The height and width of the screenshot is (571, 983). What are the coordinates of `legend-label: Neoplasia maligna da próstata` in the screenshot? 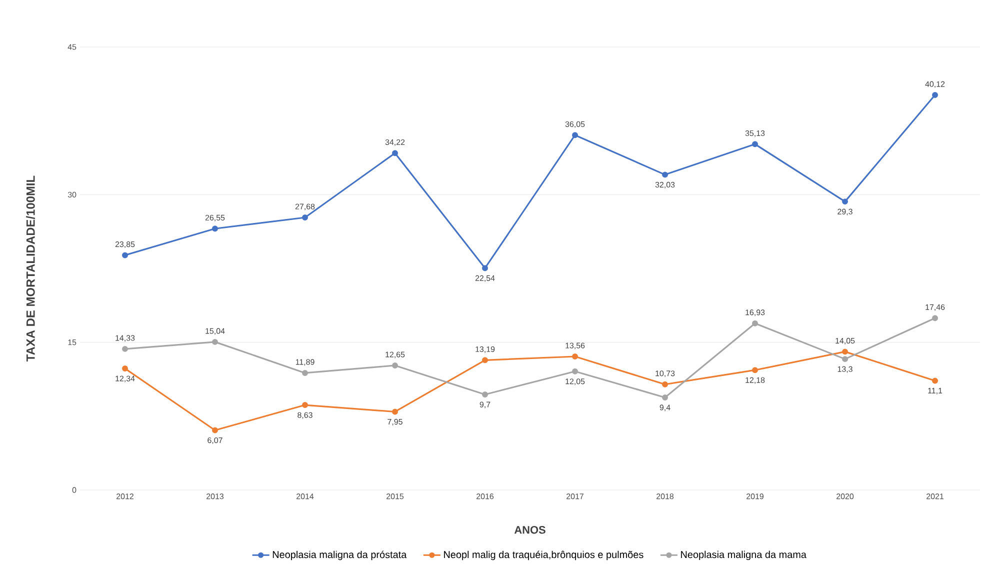 It's located at (339, 555).